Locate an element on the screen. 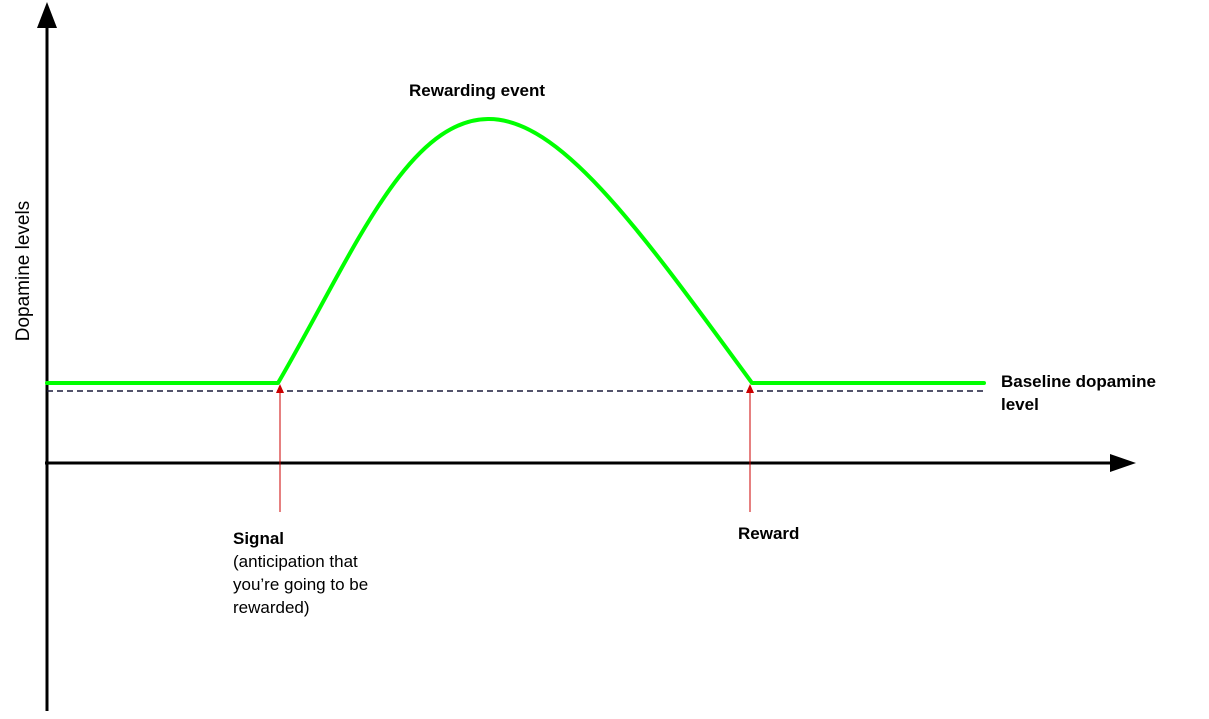  signal-desc-line3: rewarded) is located at coordinates (271, 607).